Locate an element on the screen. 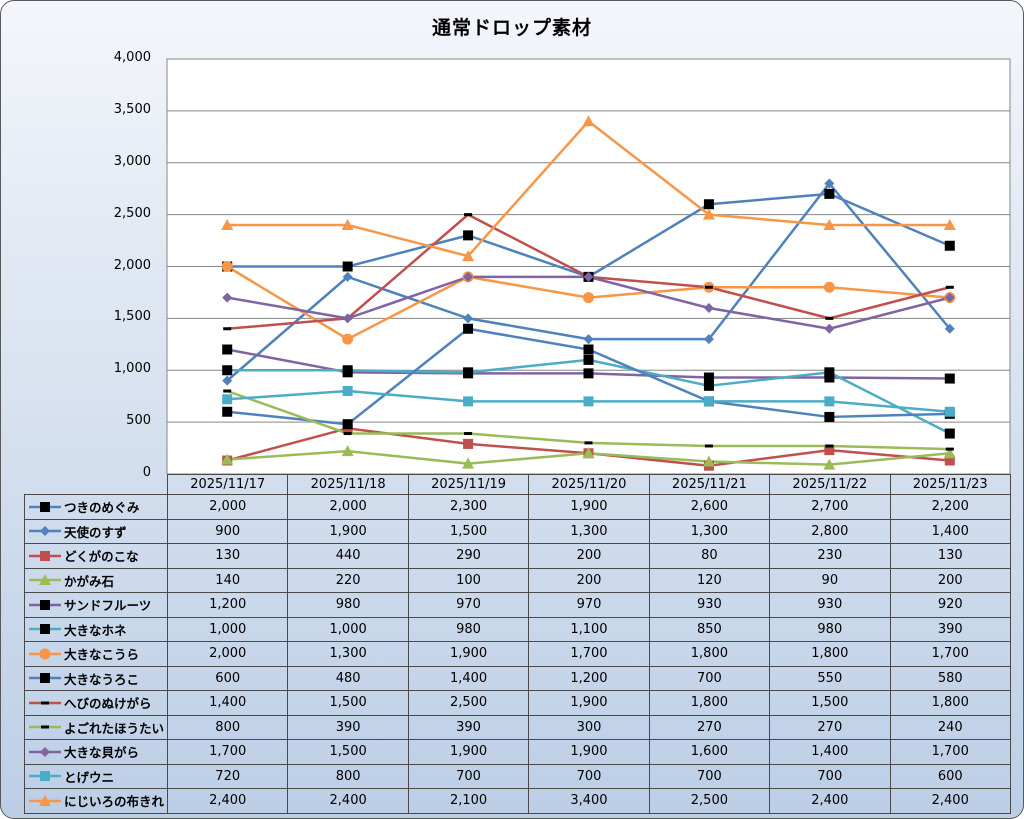 The height and width of the screenshot is (819, 1024). data-label: 2,100 is located at coordinates (468, 801).